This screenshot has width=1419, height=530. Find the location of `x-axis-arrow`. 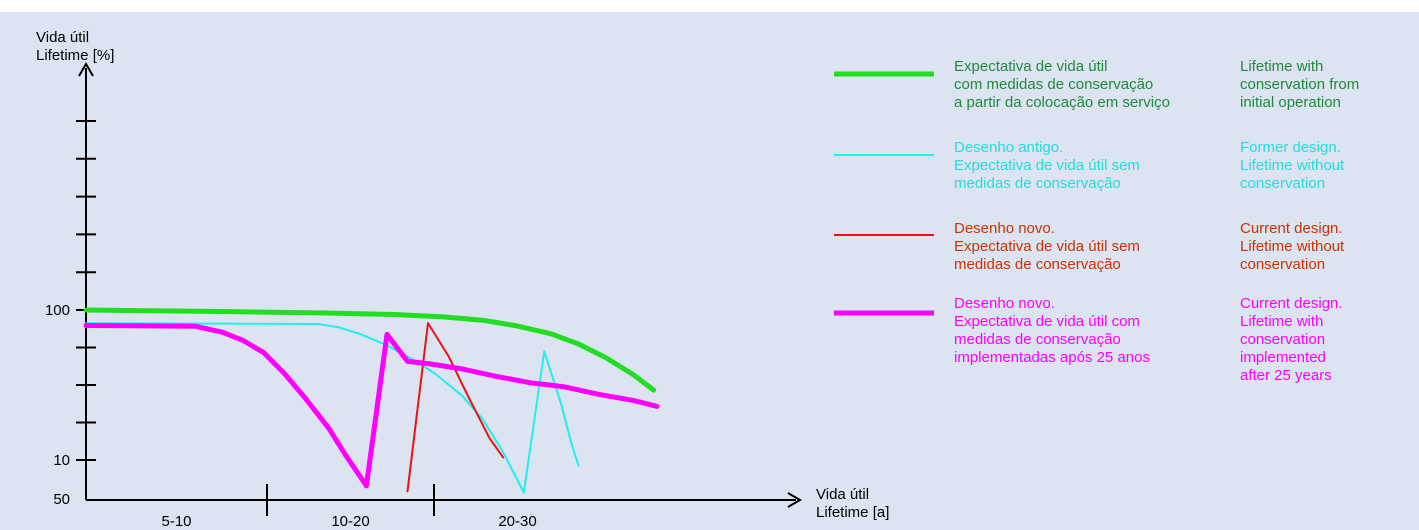

x-axis-arrow is located at coordinates (794, 500).